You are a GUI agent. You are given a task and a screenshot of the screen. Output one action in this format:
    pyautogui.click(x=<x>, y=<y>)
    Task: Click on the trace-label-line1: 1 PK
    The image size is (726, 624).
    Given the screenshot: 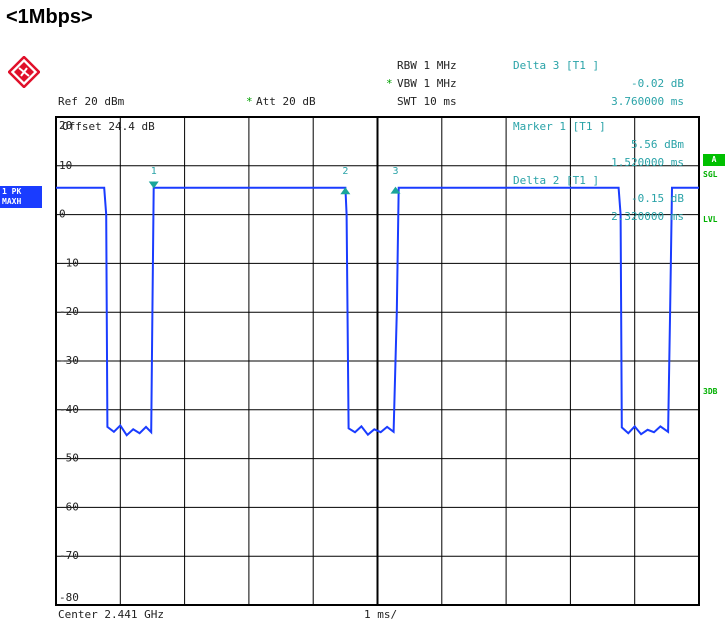 What is the action you would take?
    pyautogui.click(x=12, y=191)
    